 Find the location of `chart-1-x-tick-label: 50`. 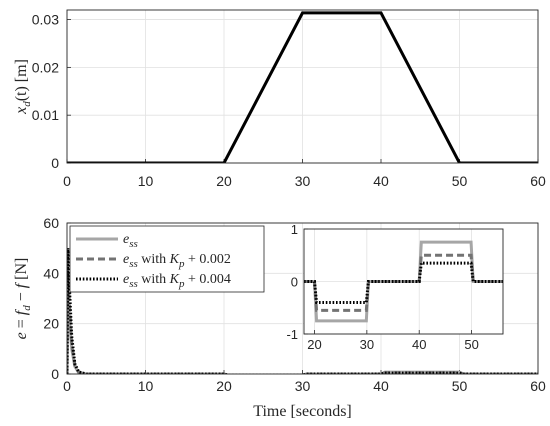

chart-1-x-tick-label: 50 is located at coordinates (460, 181).